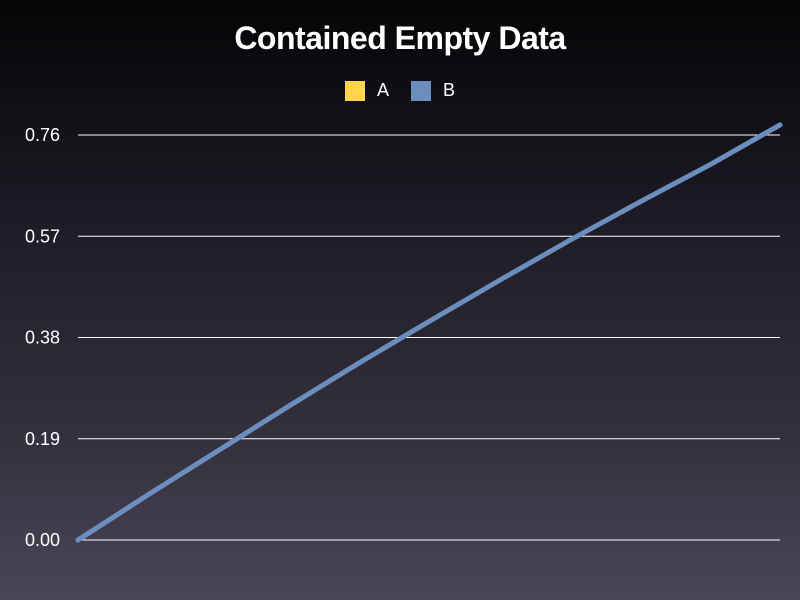 The height and width of the screenshot is (600, 800). I want to click on legend-item-b: B, so click(433, 90).